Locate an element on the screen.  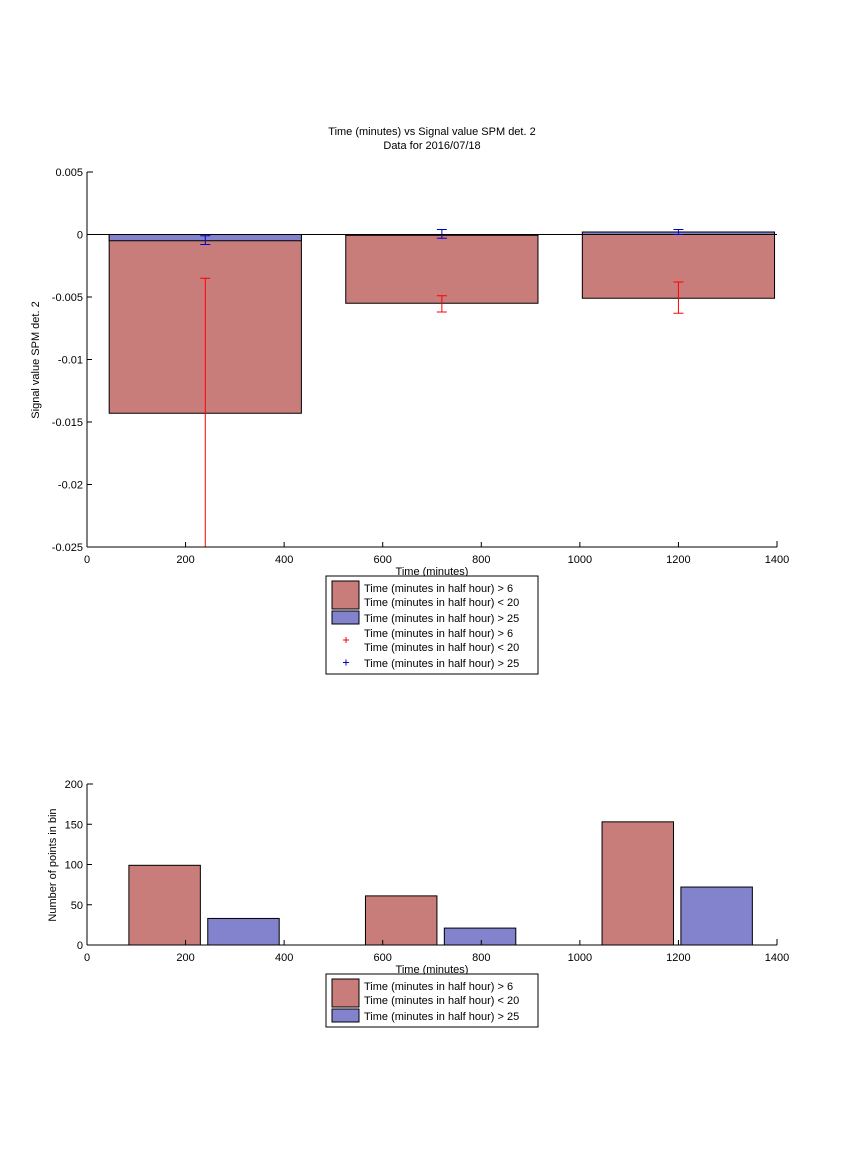
y-tick-label: 50 is located at coordinates (77, 906).